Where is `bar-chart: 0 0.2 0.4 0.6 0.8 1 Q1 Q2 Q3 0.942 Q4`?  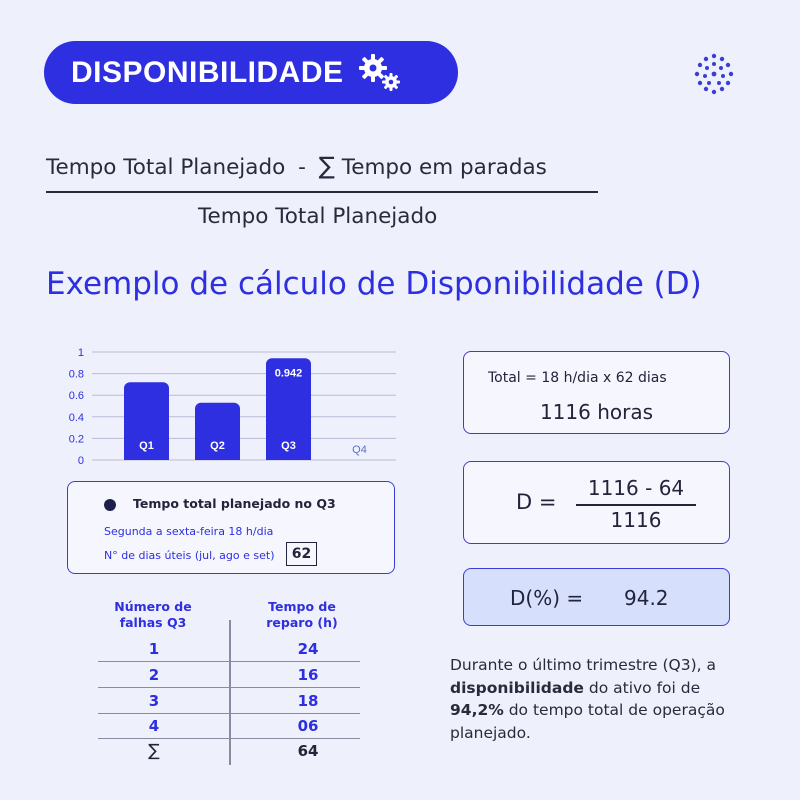 bar-chart: 0 0.2 0.4 0.6 0.8 1 Q1 Q2 Q3 0.942 Q4 is located at coordinates (232, 407).